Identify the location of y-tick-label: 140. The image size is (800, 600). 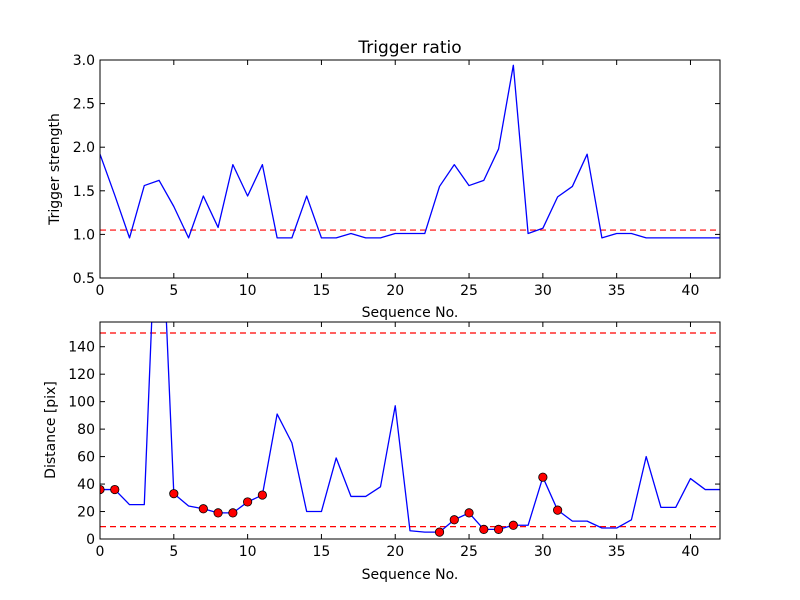
(81, 348).